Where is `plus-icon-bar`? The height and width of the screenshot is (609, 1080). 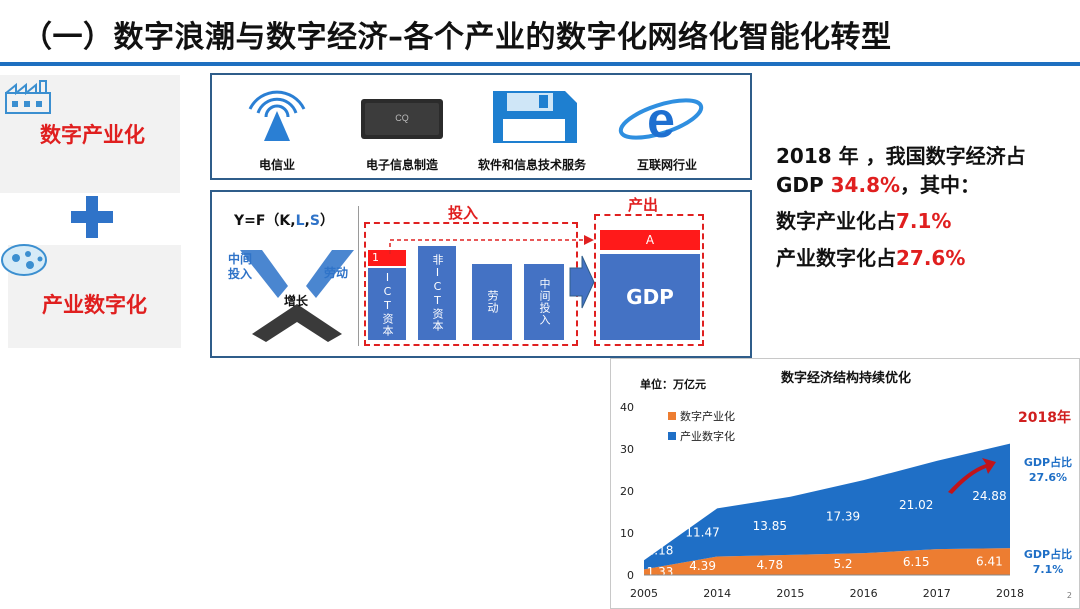 plus-icon-bar is located at coordinates (92, 217).